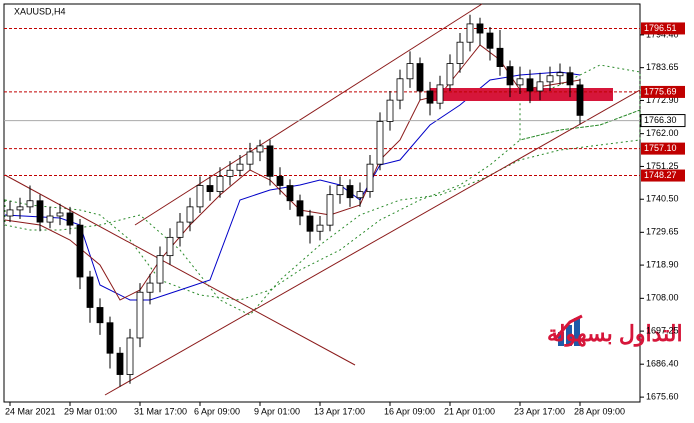 Image resolution: width=694 pixels, height=423 pixels. Describe the element at coordinates (662, 199) in the screenshot. I see `y-tick-label: 1740.50` at that location.